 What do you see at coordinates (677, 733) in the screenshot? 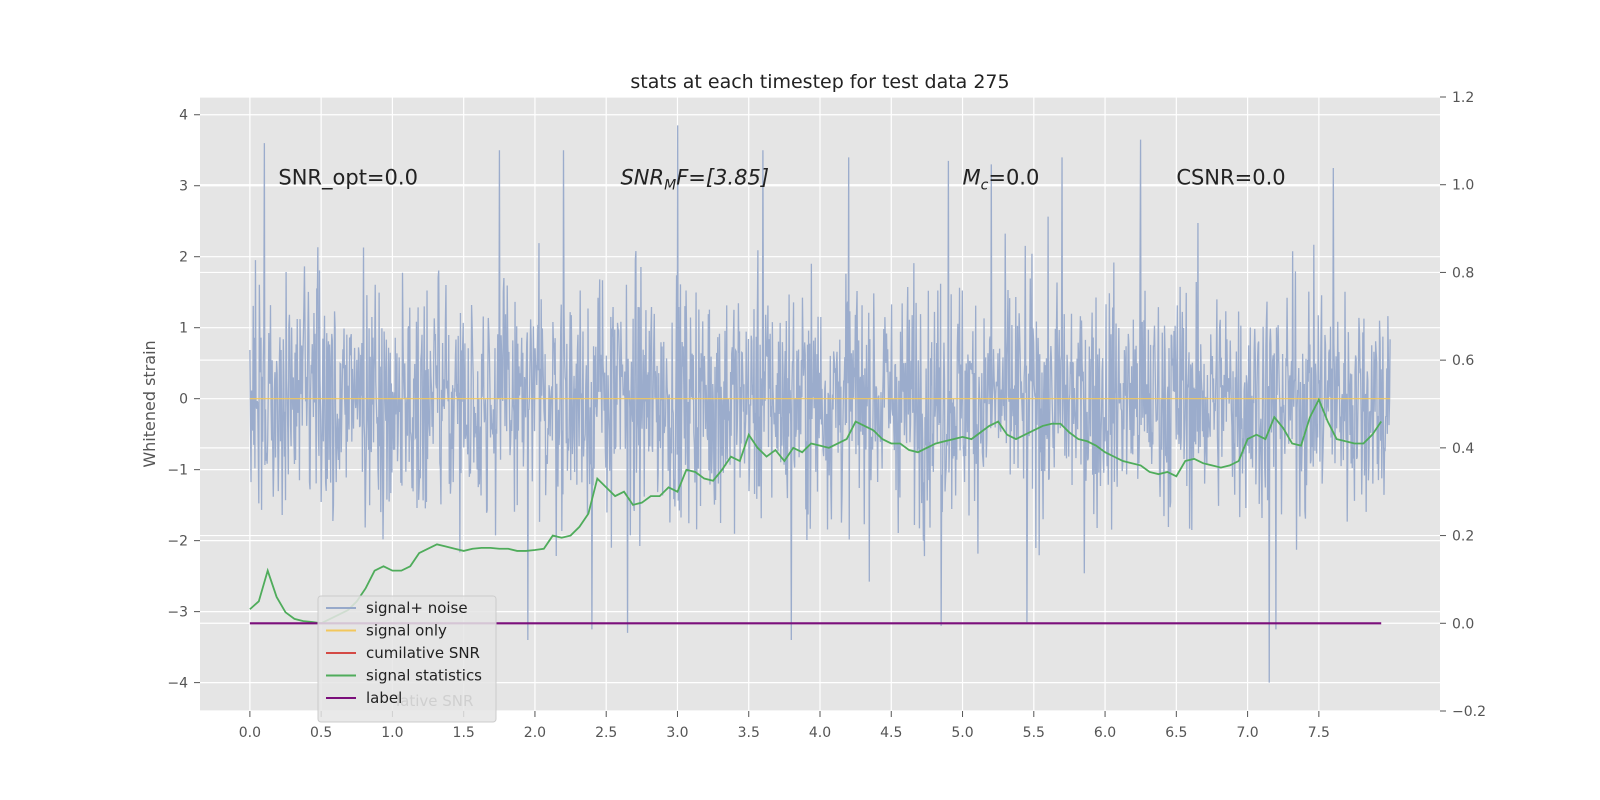
I see `x-tick-label: 3.0` at bounding box center [677, 733].